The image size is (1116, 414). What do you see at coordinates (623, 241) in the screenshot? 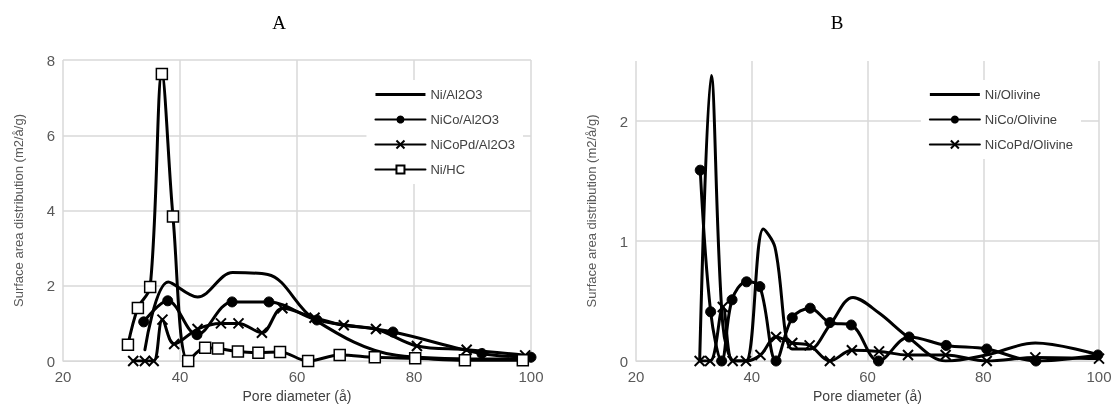
I see `y-tick-label: 1` at bounding box center [623, 241].